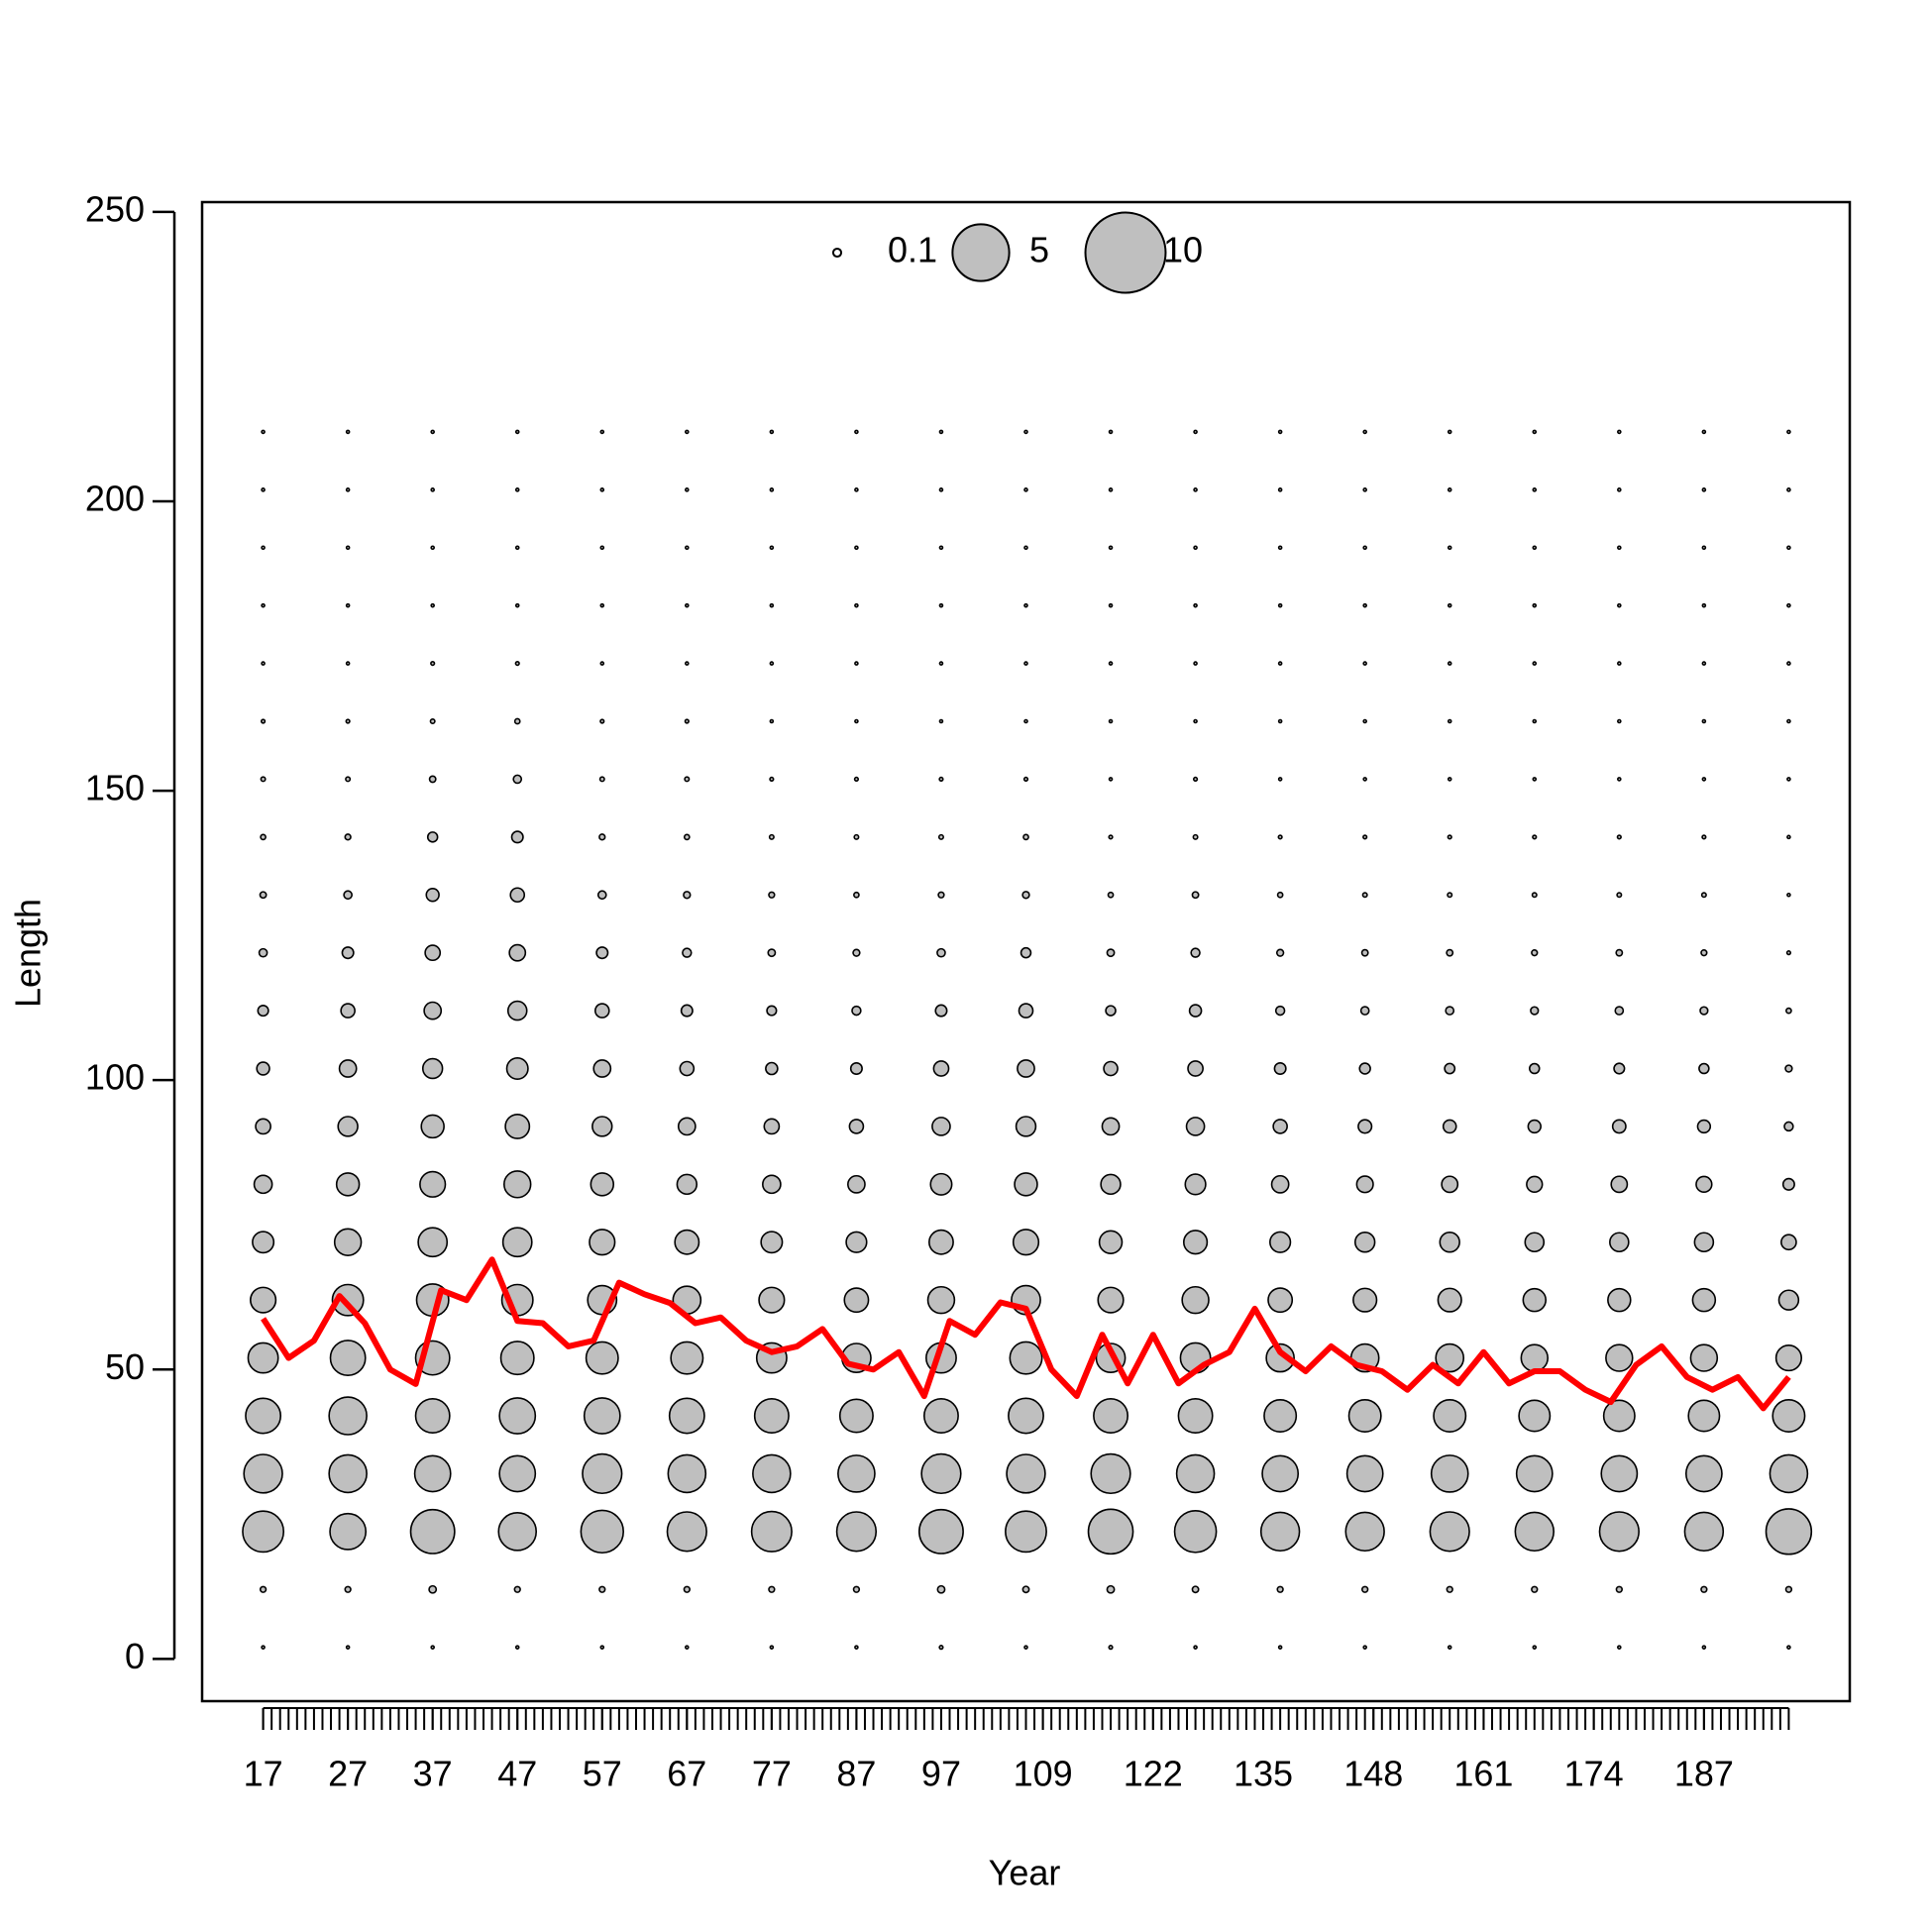  What do you see at coordinates (348, 1774) in the screenshot?
I see `x-tick-label: 27` at bounding box center [348, 1774].